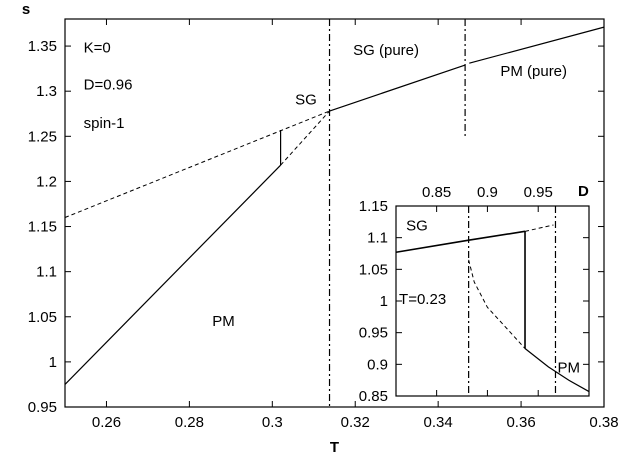 This screenshot has height=461, width=625. What do you see at coordinates (223, 321) in the screenshot?
I see `main-region-label: PM` at bounding box center [223, 321].